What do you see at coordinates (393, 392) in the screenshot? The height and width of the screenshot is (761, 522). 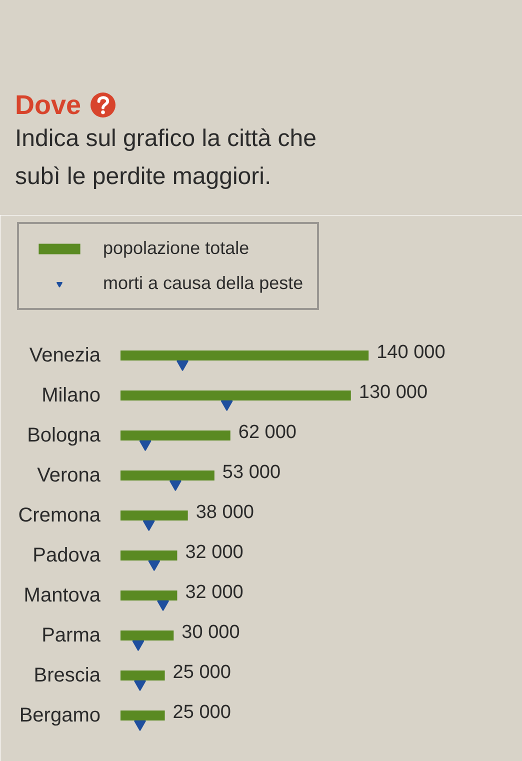 I see `data-label: 130 000` at bounding box center [393, 392].